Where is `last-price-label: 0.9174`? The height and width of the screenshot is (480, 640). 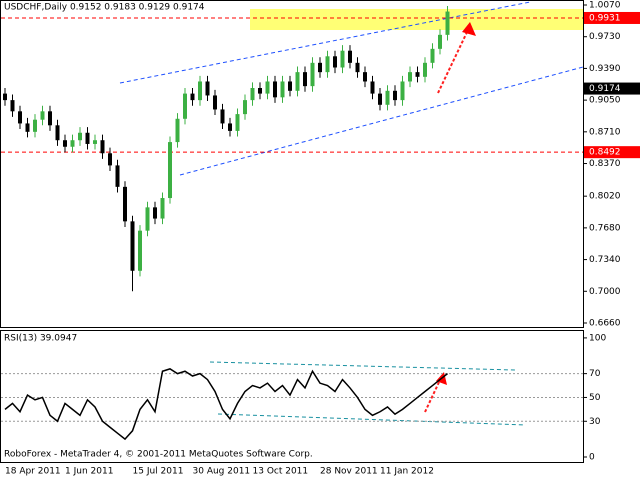
last-price-label: 0.9174 is located at coordinates (605, 89).